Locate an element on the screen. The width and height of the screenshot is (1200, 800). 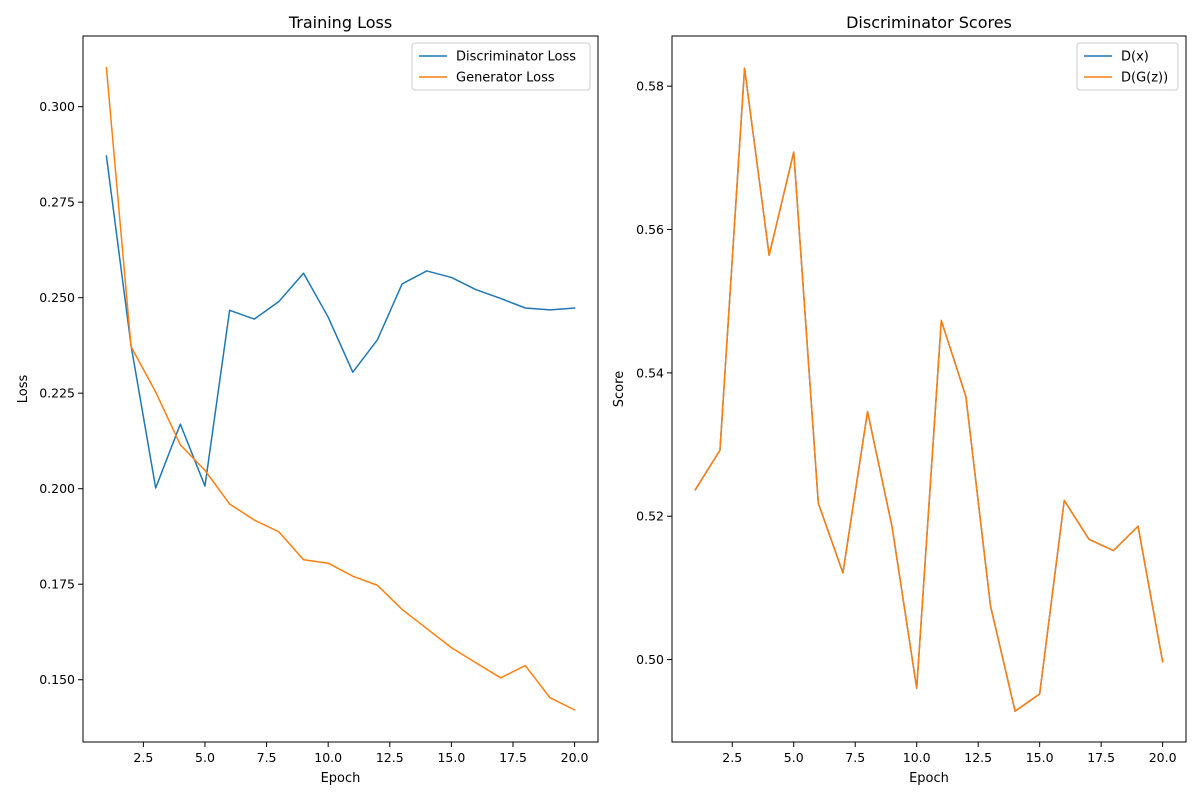
loss-x-tick-label: 15.0 is located at coordinates (451, 757).